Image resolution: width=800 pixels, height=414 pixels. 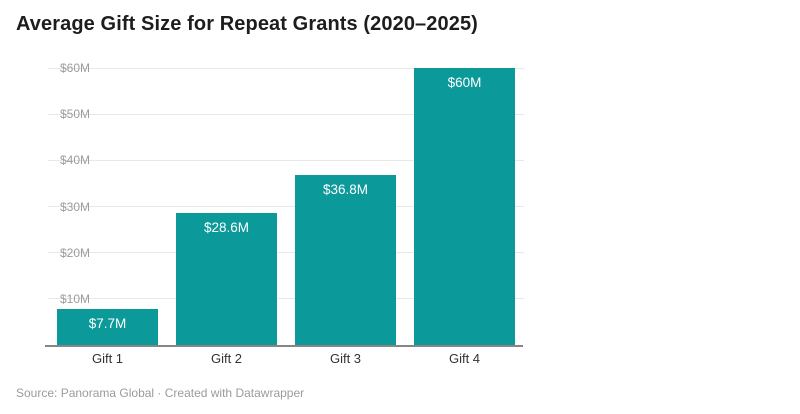 I want to click on gridline-$40M, so click(x=286, y=160).